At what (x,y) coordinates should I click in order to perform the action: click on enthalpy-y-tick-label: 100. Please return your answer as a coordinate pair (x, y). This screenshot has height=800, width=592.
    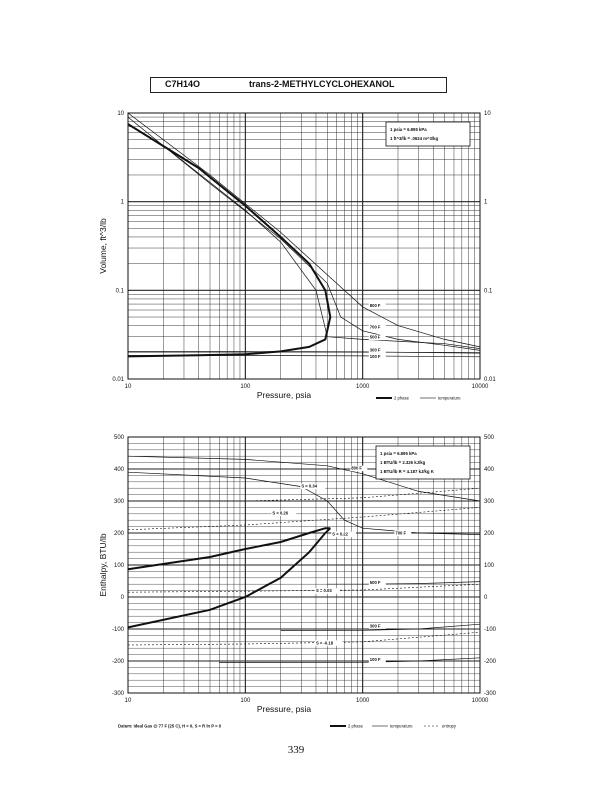
    Looking at the image, I should click on (119, 566).